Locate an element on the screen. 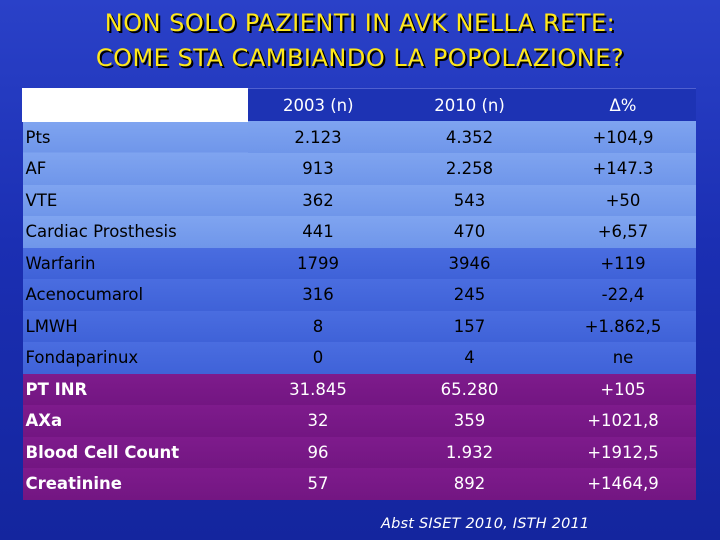 The image size is (720, 540). value-delta: +1.862,5 is located at coordinates (623, 326).